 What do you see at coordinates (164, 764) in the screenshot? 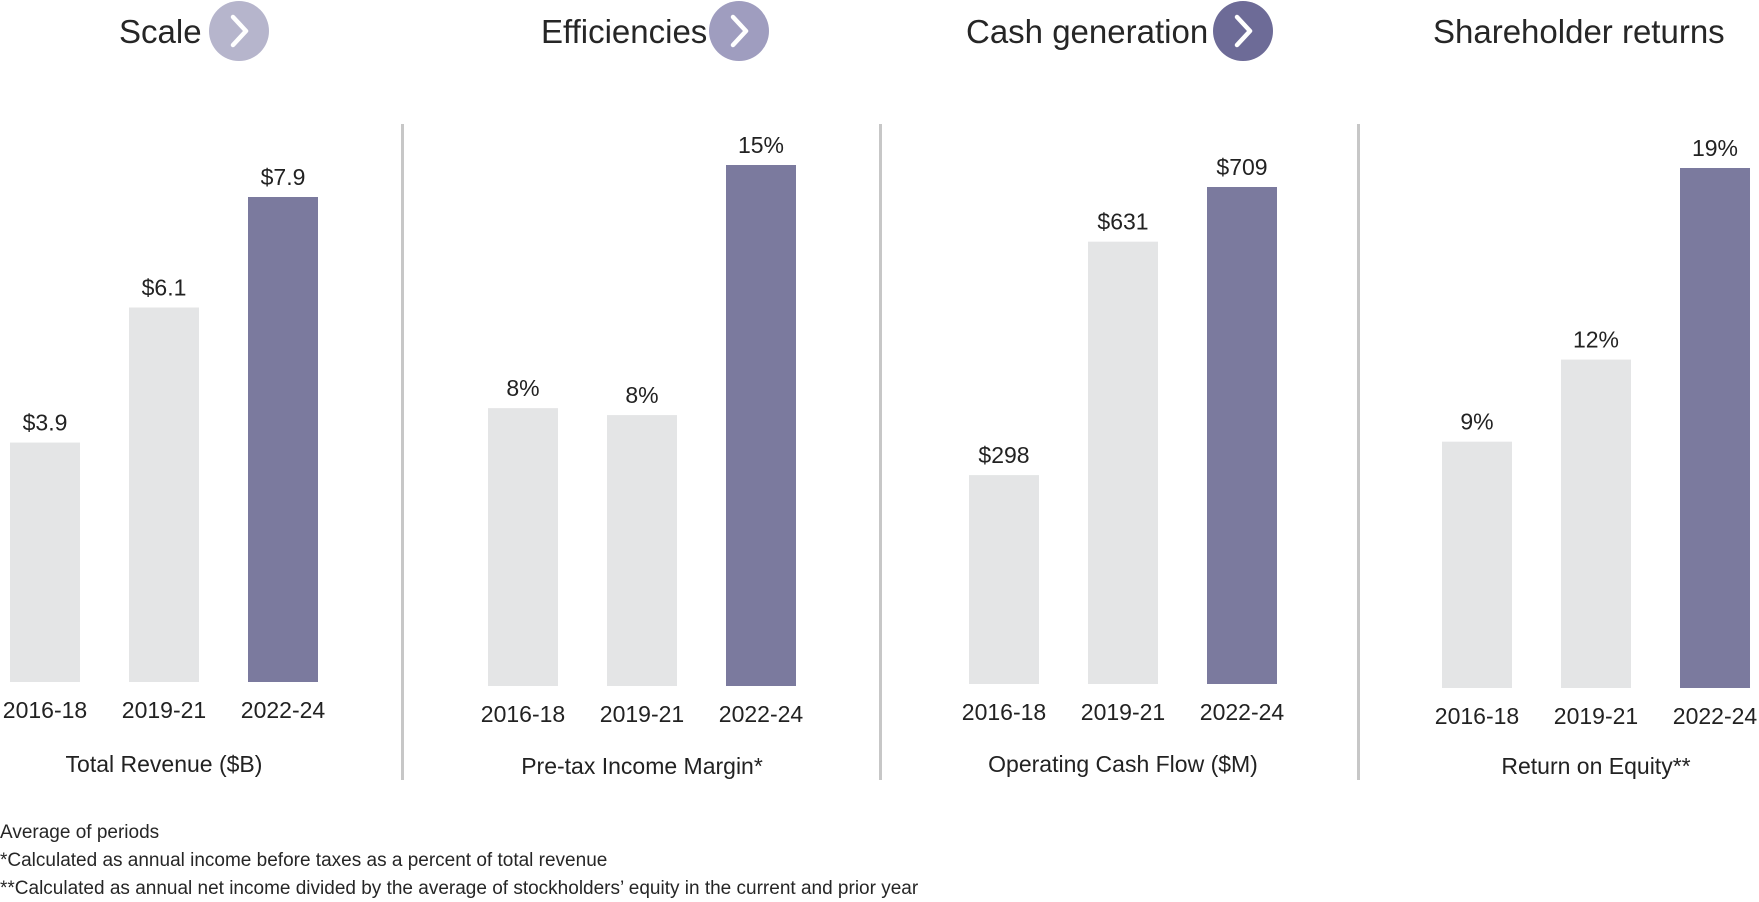
I see `axis-label: Total Revenue ($B)` at bounding box center [164, 764].